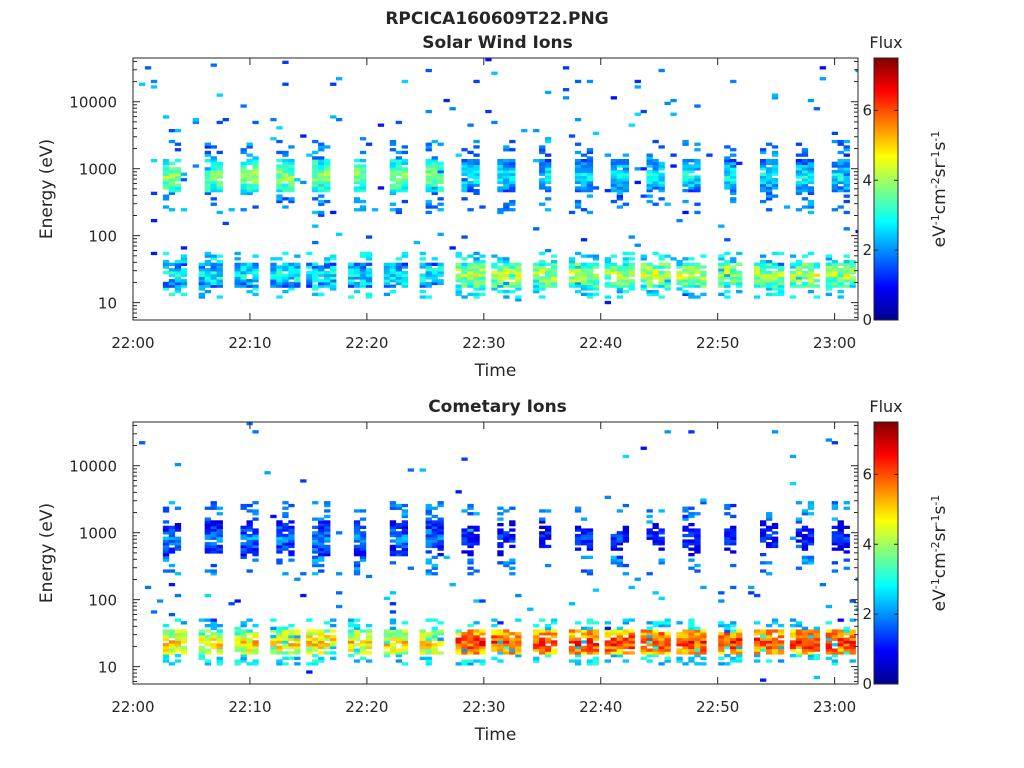 The height and width of the screenshot is (768, 1024). Describe the element at coordinates (132, 707) in the screenshot. I see `x-tick-label: 22:00` at that location.